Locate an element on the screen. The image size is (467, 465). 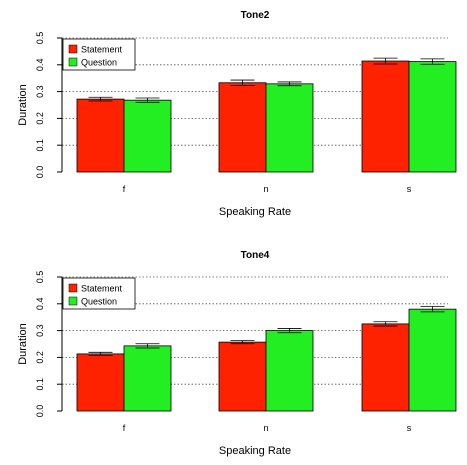
chart-title: Tone2 is located at coordinates (255, 15).